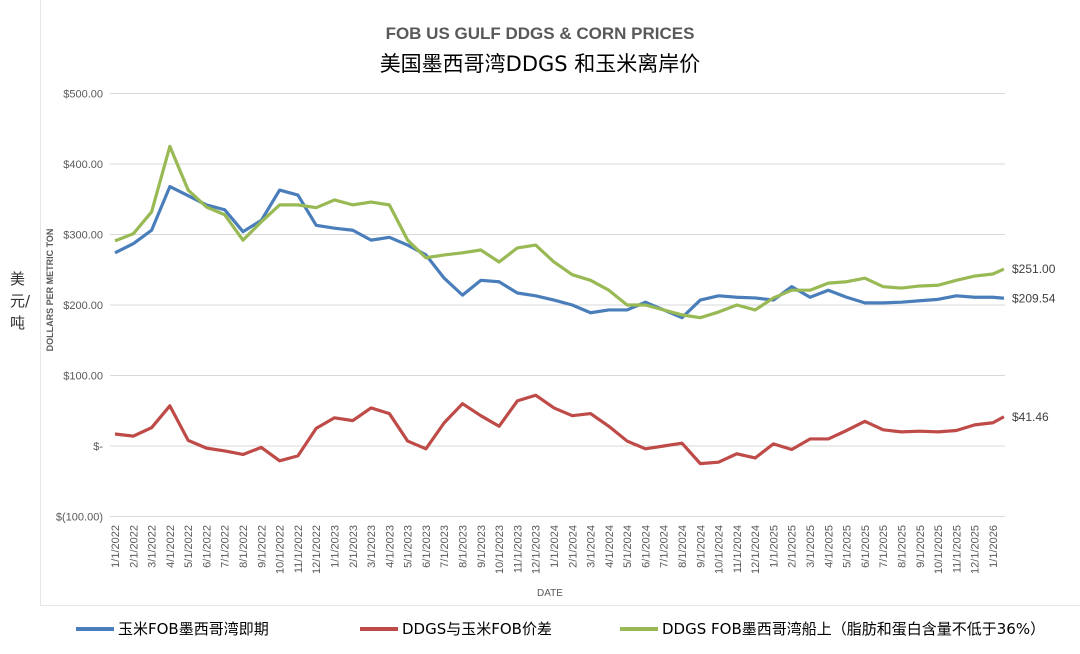  Describe the element at coordinates (354, 546) in the screenshot. I see `x-tick-label: 2/1/2023` at that location.